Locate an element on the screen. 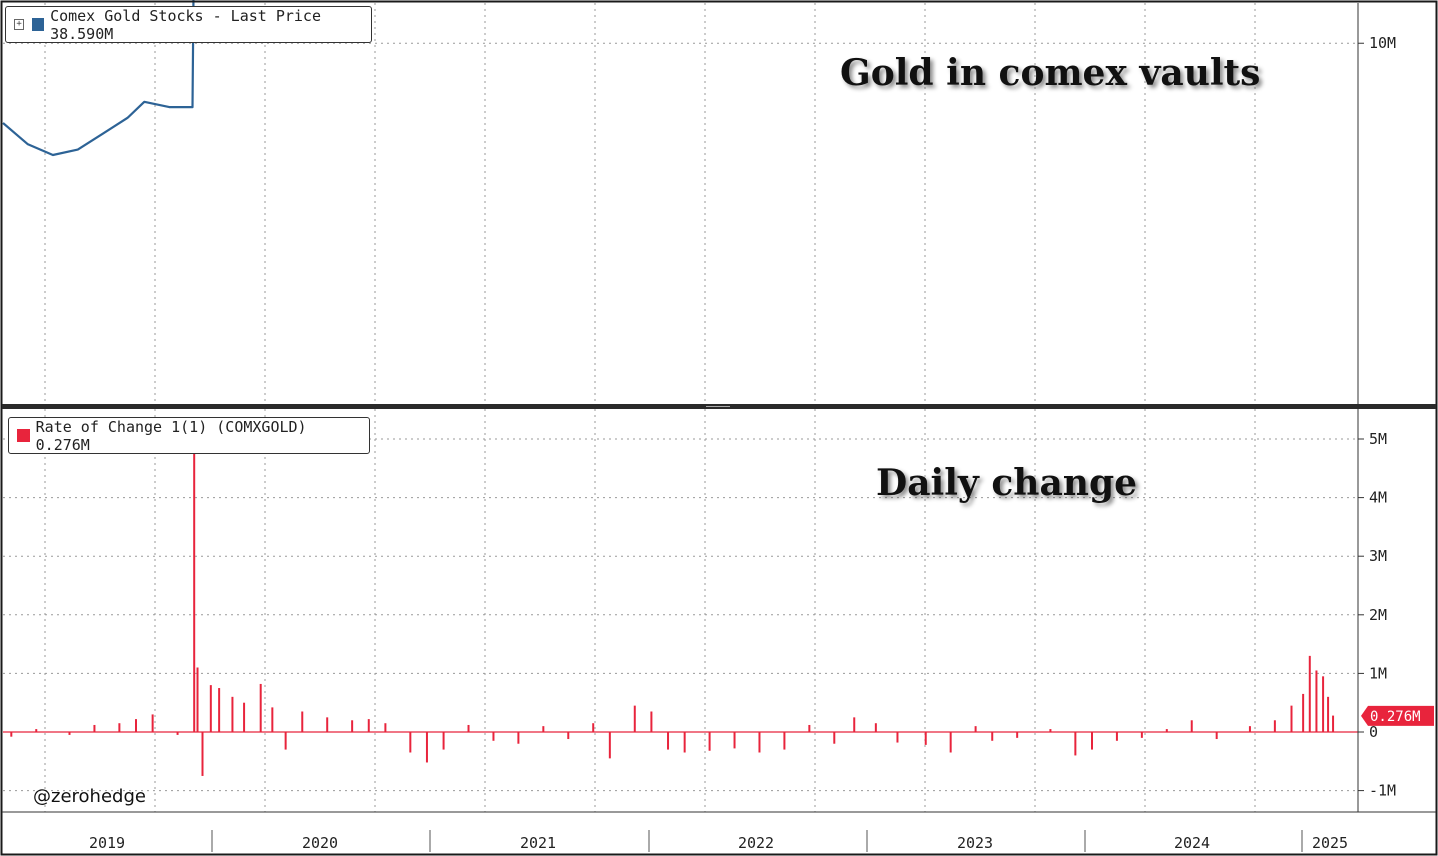  bottom-legend: Rate of Change 1(1) (COMXGOLD) 0.276M is located at coordinates (189, 435).